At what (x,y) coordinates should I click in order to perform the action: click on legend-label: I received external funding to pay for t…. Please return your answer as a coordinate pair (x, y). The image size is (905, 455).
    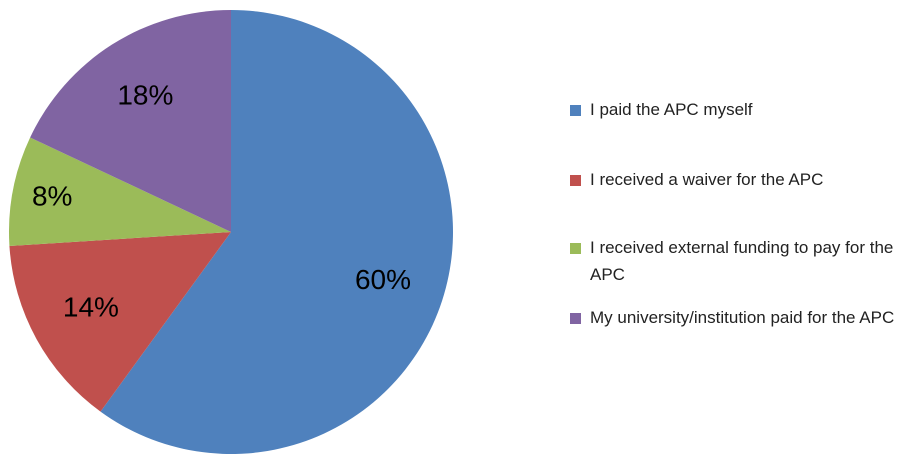
    Looking at the image, I should click on (742, 261).